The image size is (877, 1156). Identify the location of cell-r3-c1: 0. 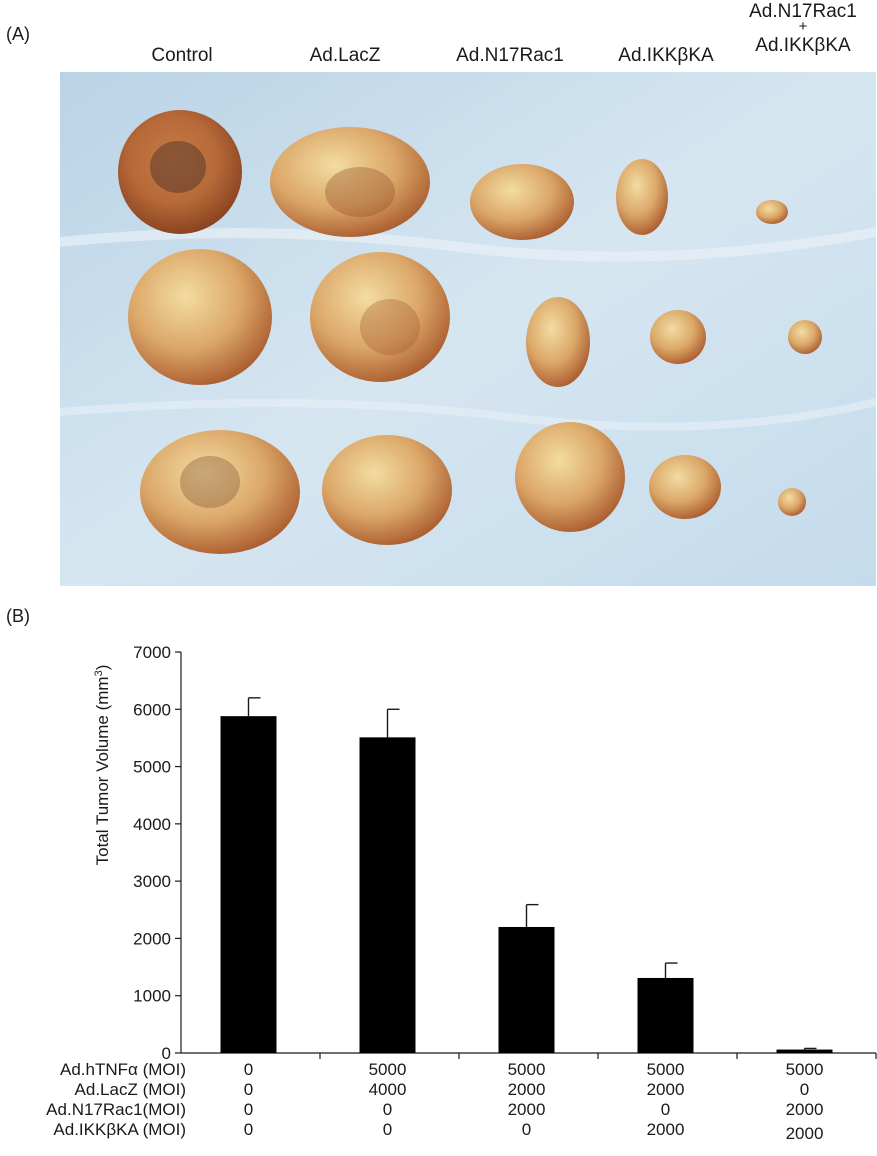
(387, 1129).